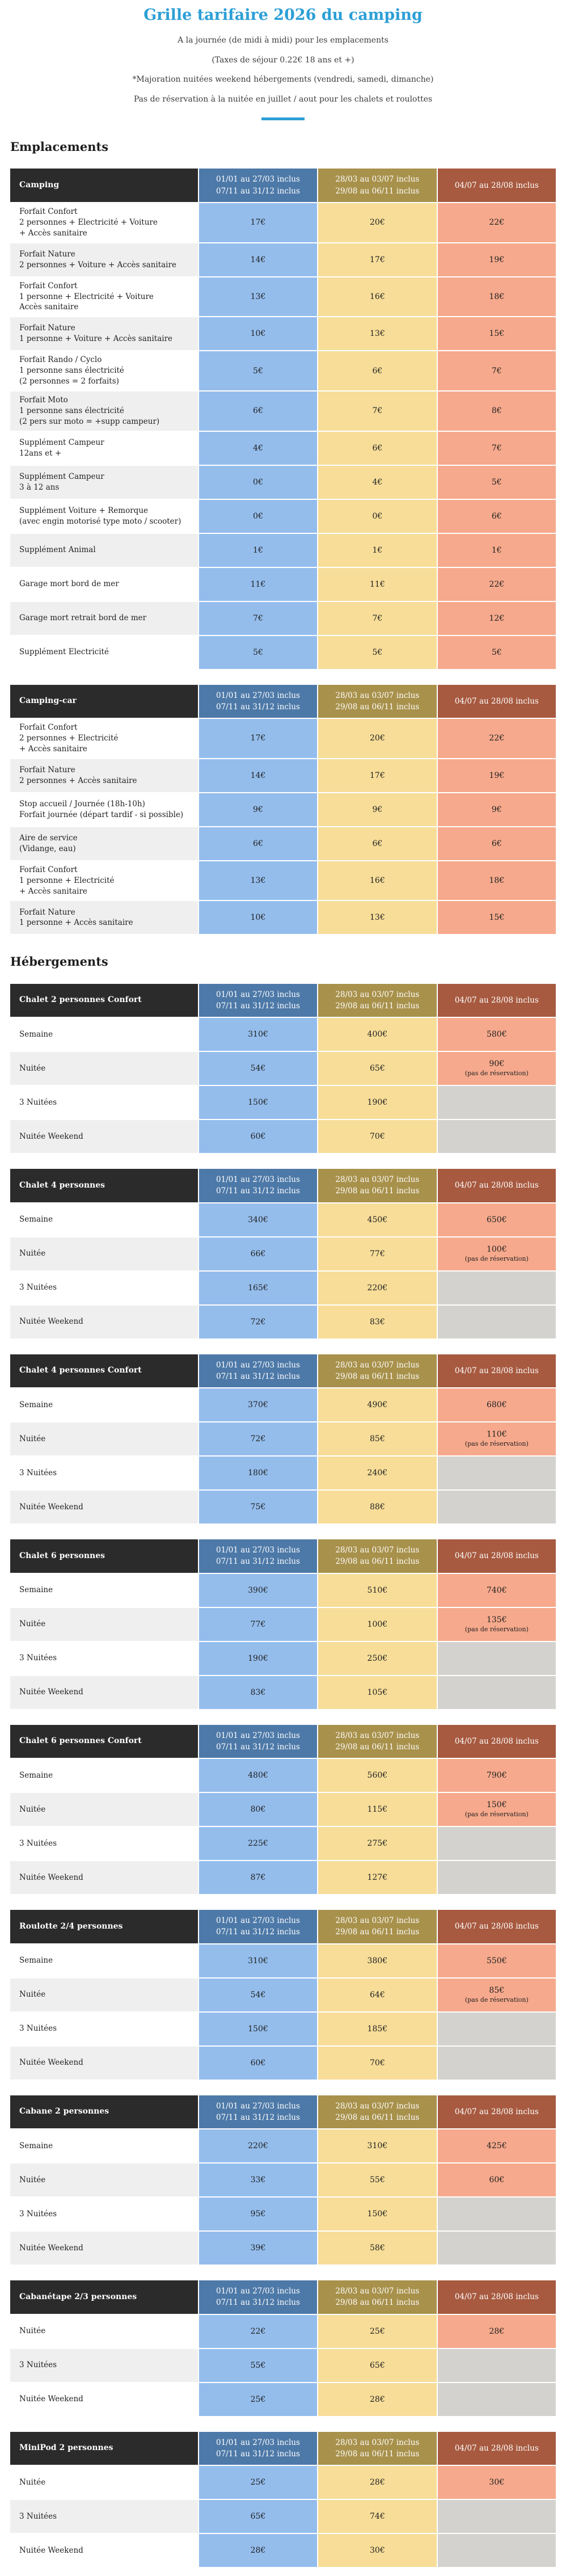  Describe the element at coordinates (377, 584) in the screenshot. I see `price-cell: 11€` at that location.